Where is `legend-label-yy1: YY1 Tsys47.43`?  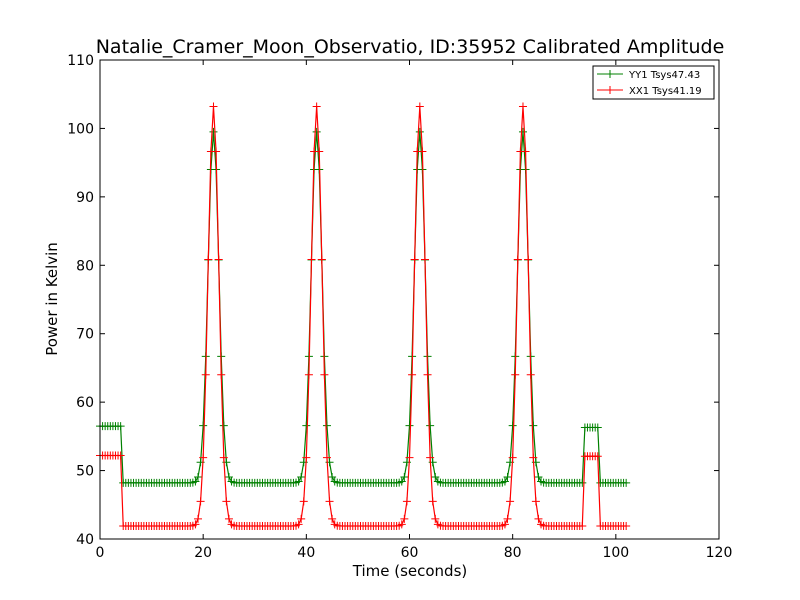
legend-label-yy1: YY1 Tsys47.43 is located at coordinates (664, 75).